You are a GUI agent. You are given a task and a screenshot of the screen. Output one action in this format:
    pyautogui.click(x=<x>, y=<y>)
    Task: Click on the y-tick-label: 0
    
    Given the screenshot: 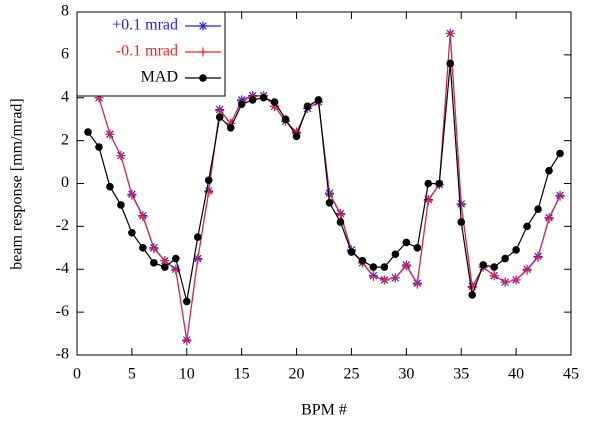 What is the action you would take?
    pyautogui.click(x=65, y=182)
    